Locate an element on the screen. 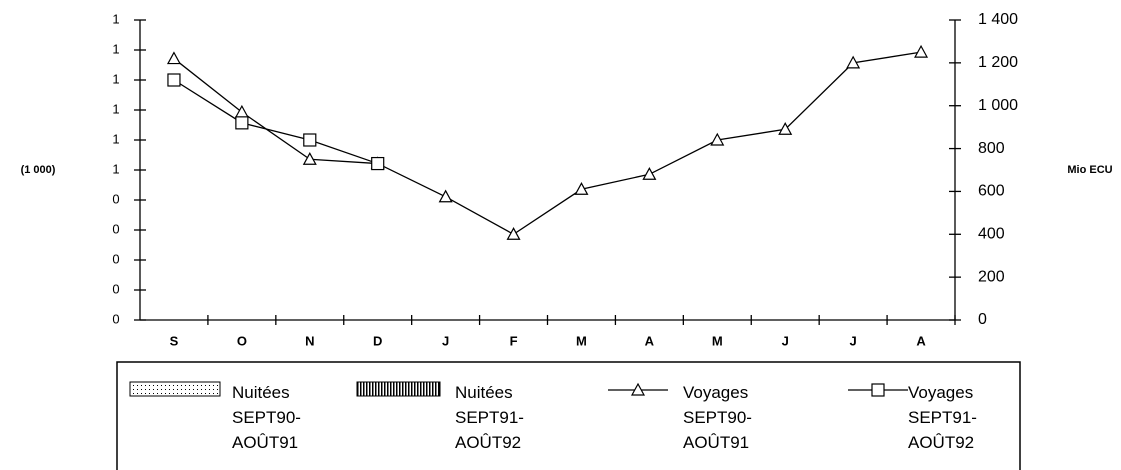 Image resolution: width=1121 pixels, height=470 pixels. y2-tick-label: 1 400 is located at coordinates (998, 19).